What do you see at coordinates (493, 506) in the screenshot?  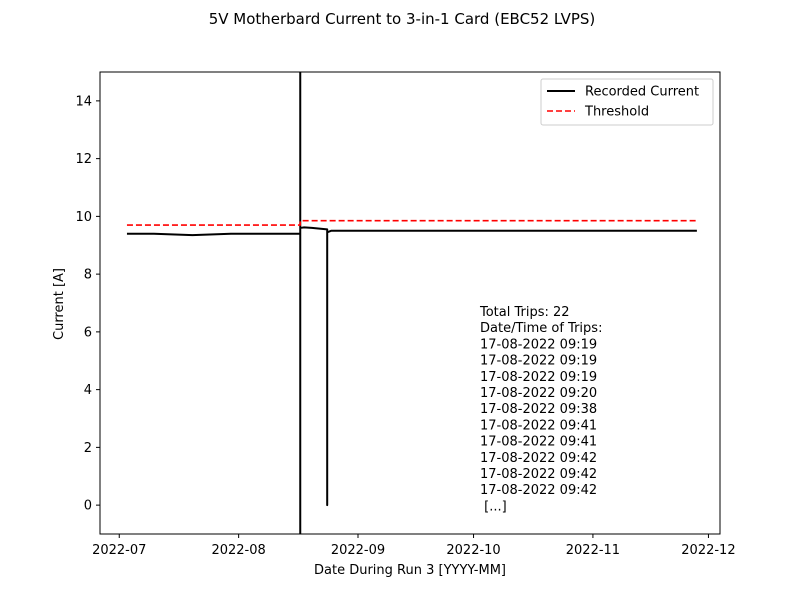 I see `annotation-line: [...]` at bounding box center [493, 506].